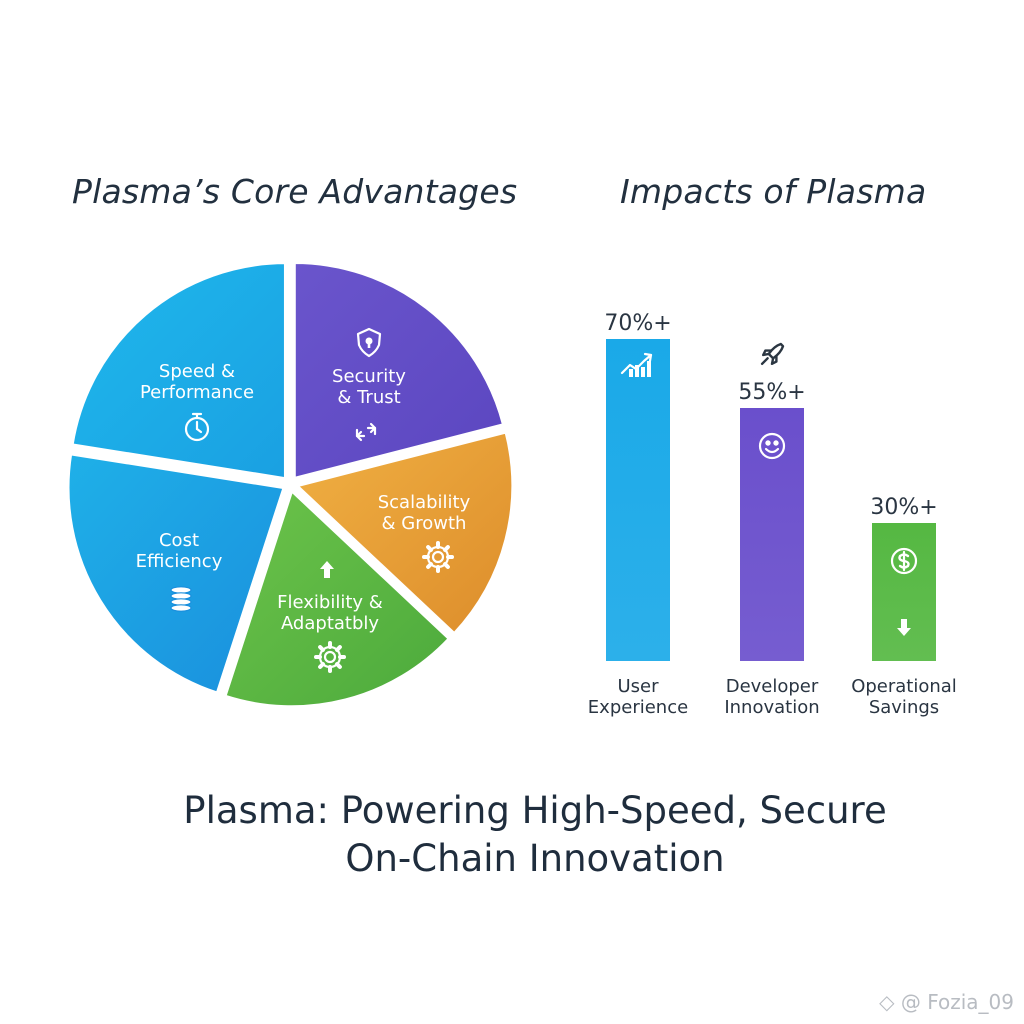 This screenshot has width=1024, height=1024. Describe the element at coordinates (903, 507) in the screenshot. I see `bar-value-label: 30%+` at that location.